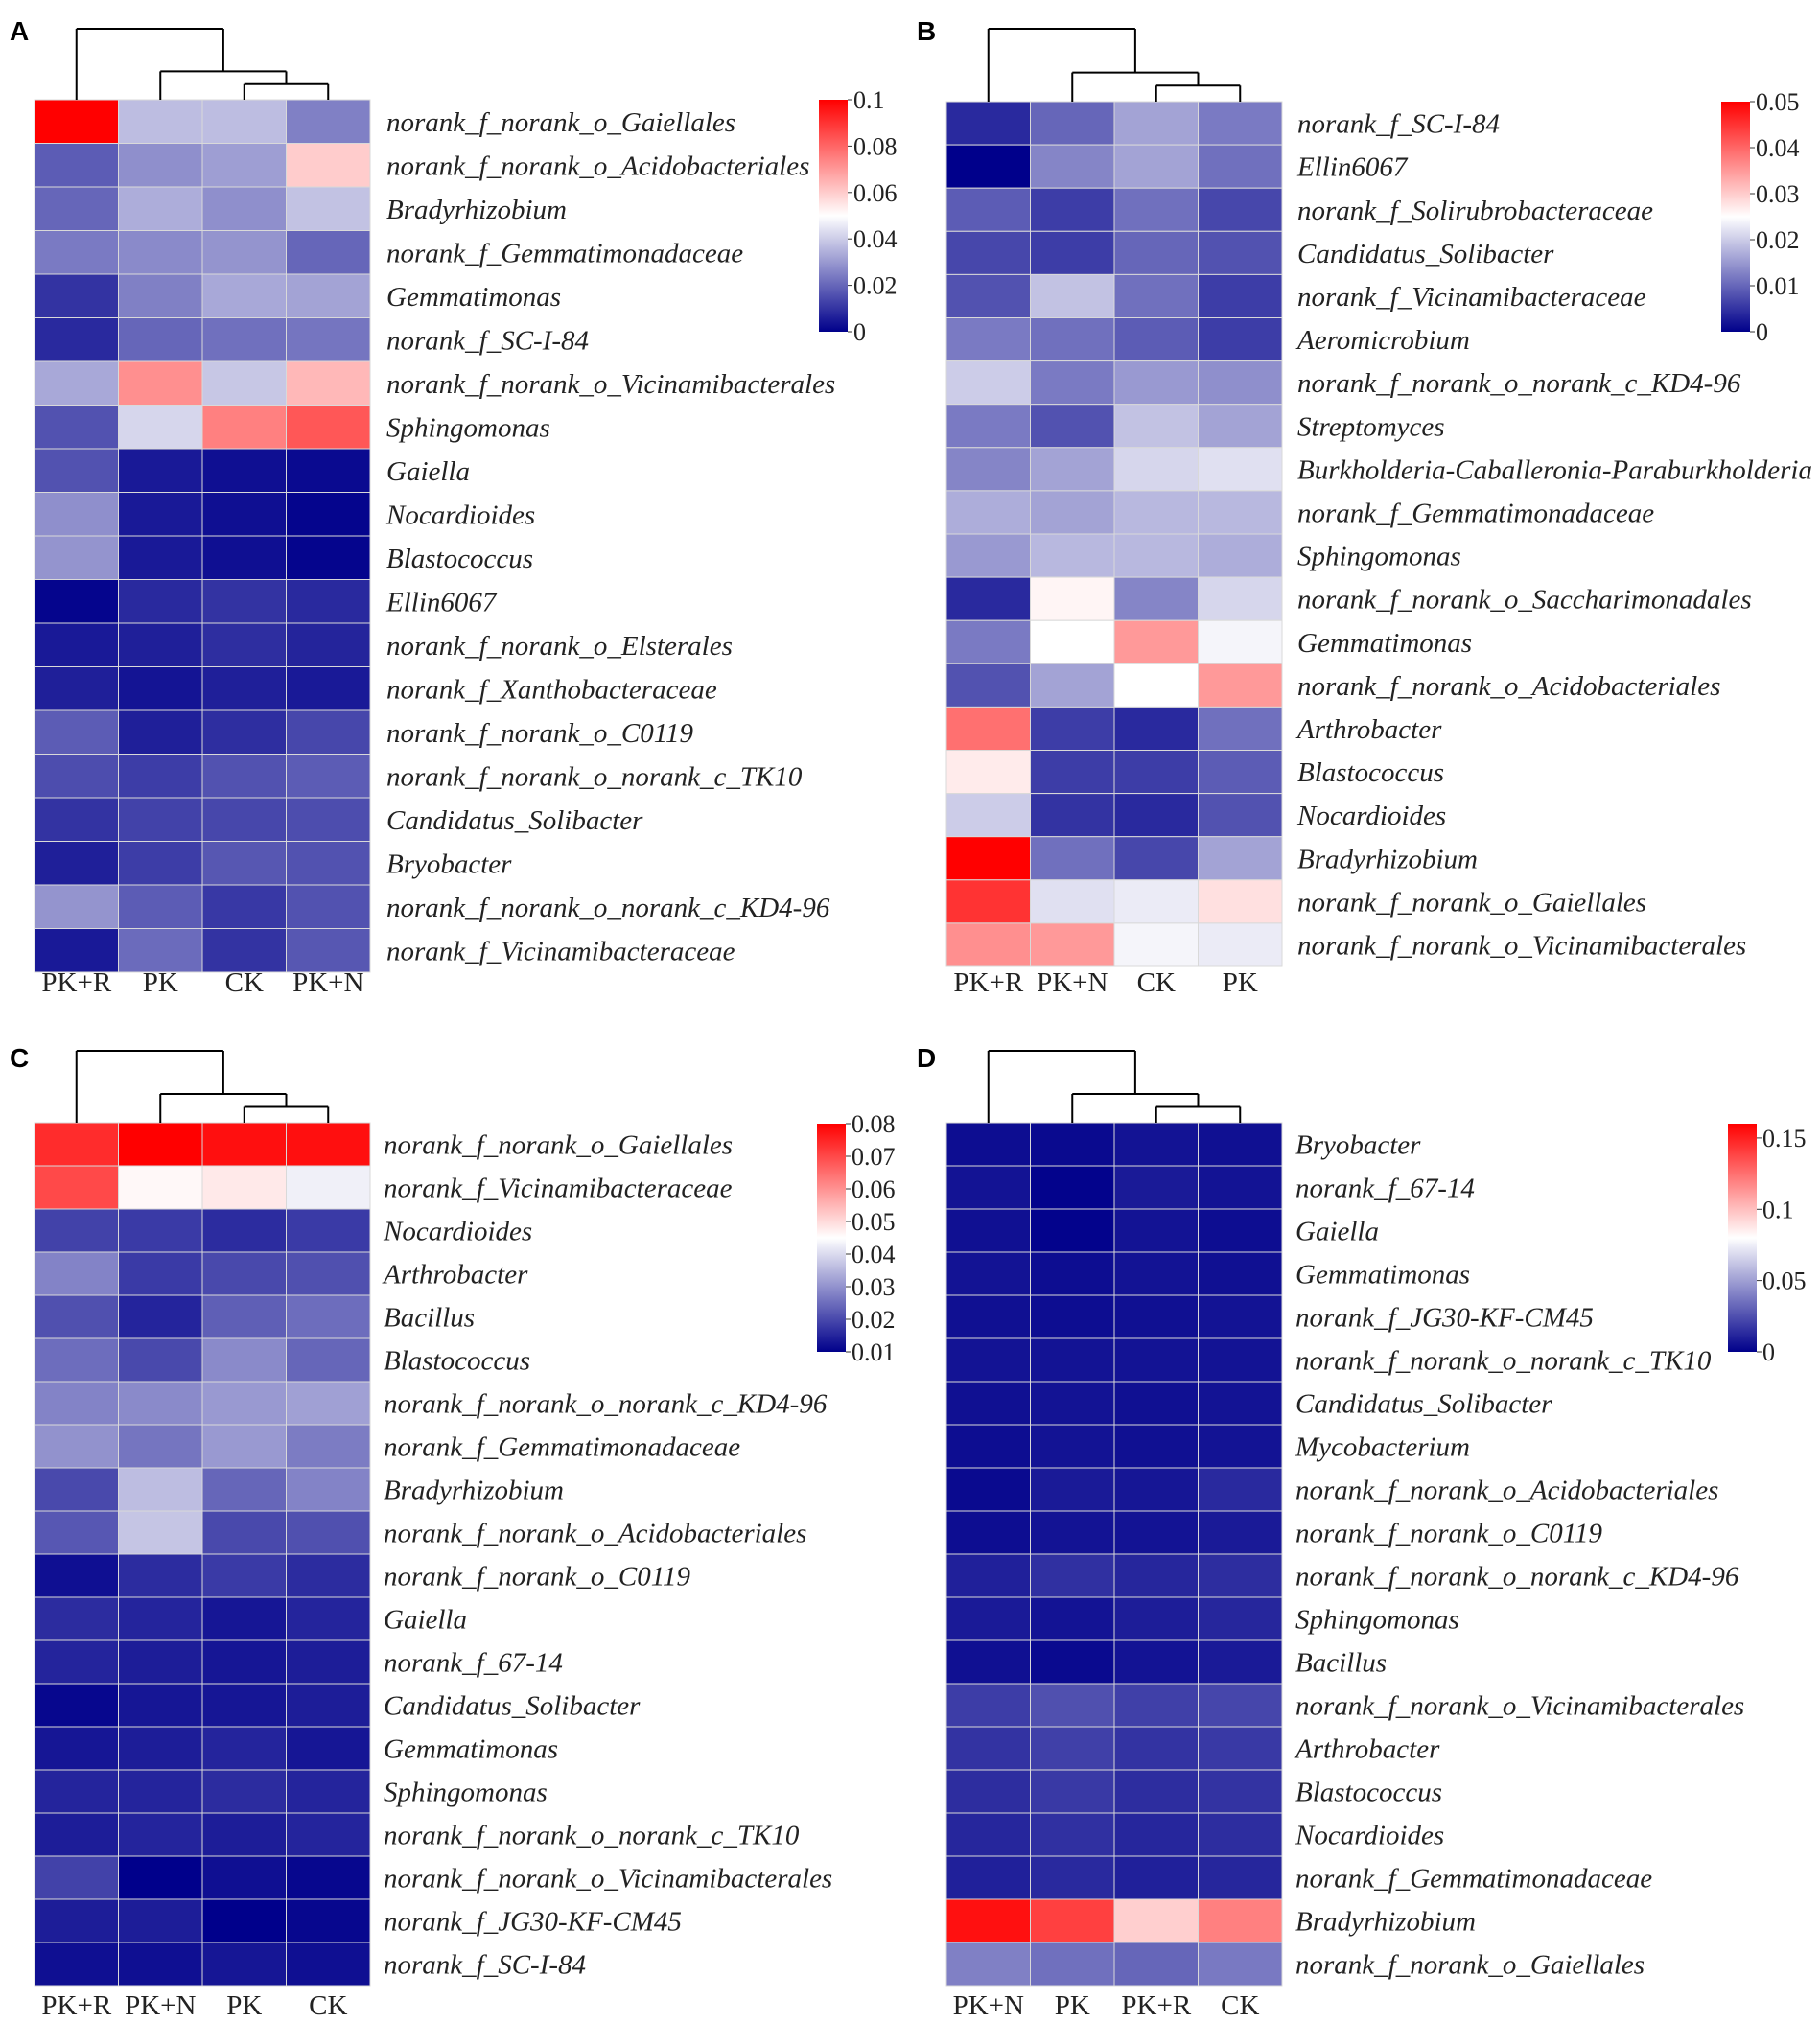  What do you see at coordinates (1382, 340) in the screenshot?
I see `row-label: Aeromicrobium` at bounding box center [1382, 340].